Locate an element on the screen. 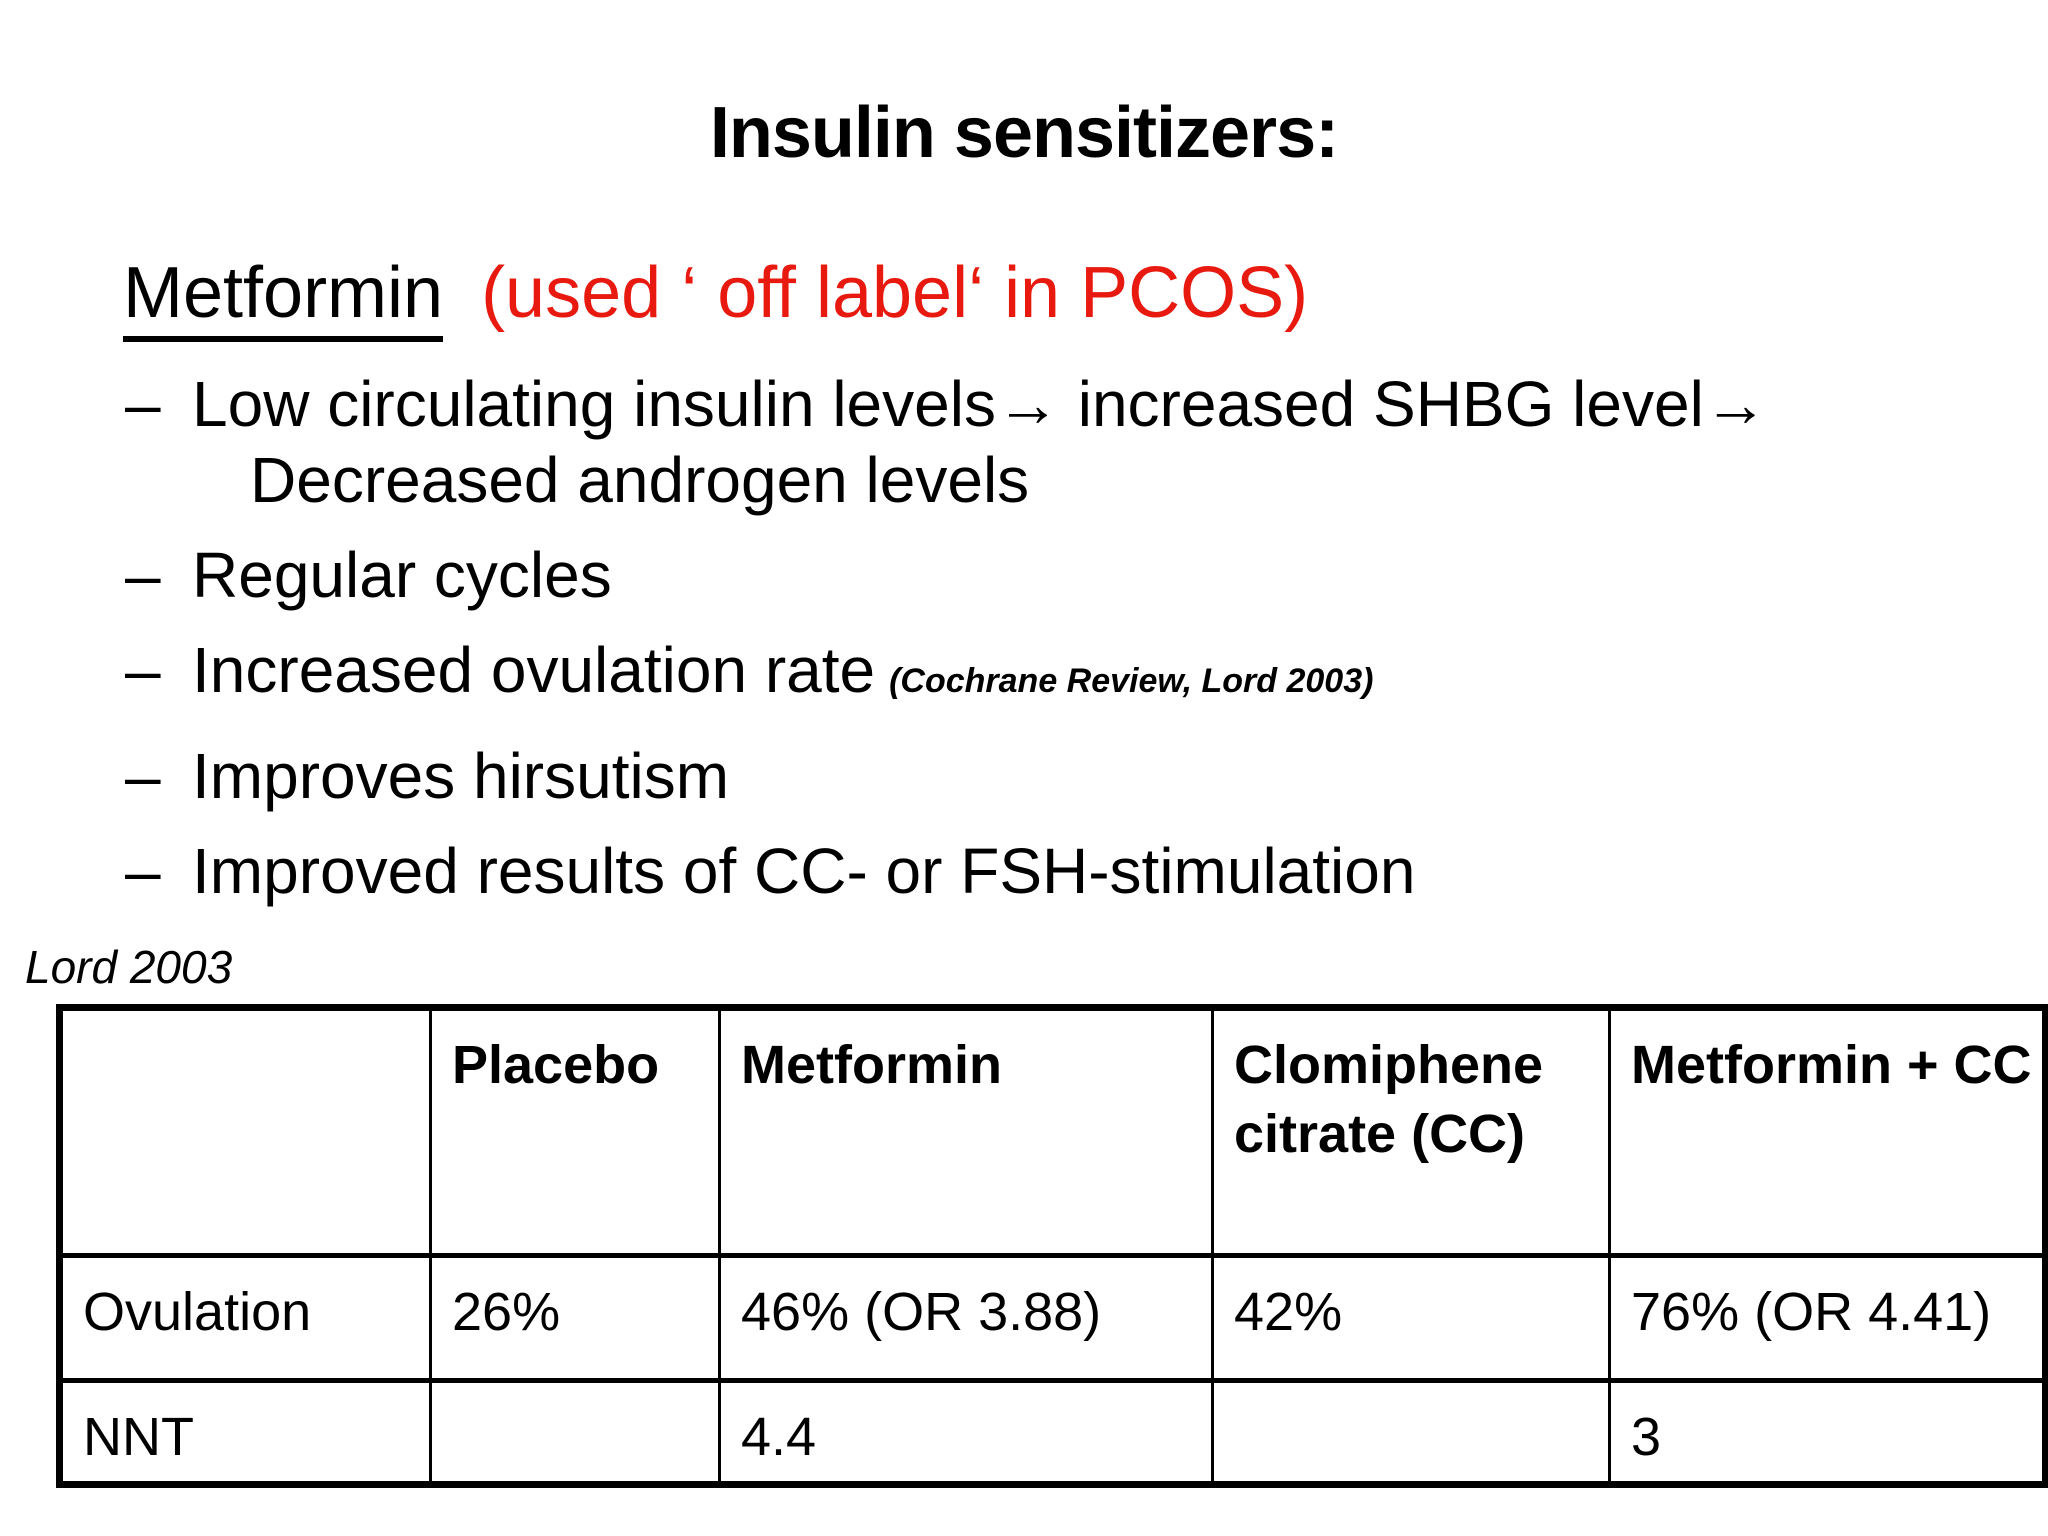  col-header-empty is located at coordinates (245, 1132).